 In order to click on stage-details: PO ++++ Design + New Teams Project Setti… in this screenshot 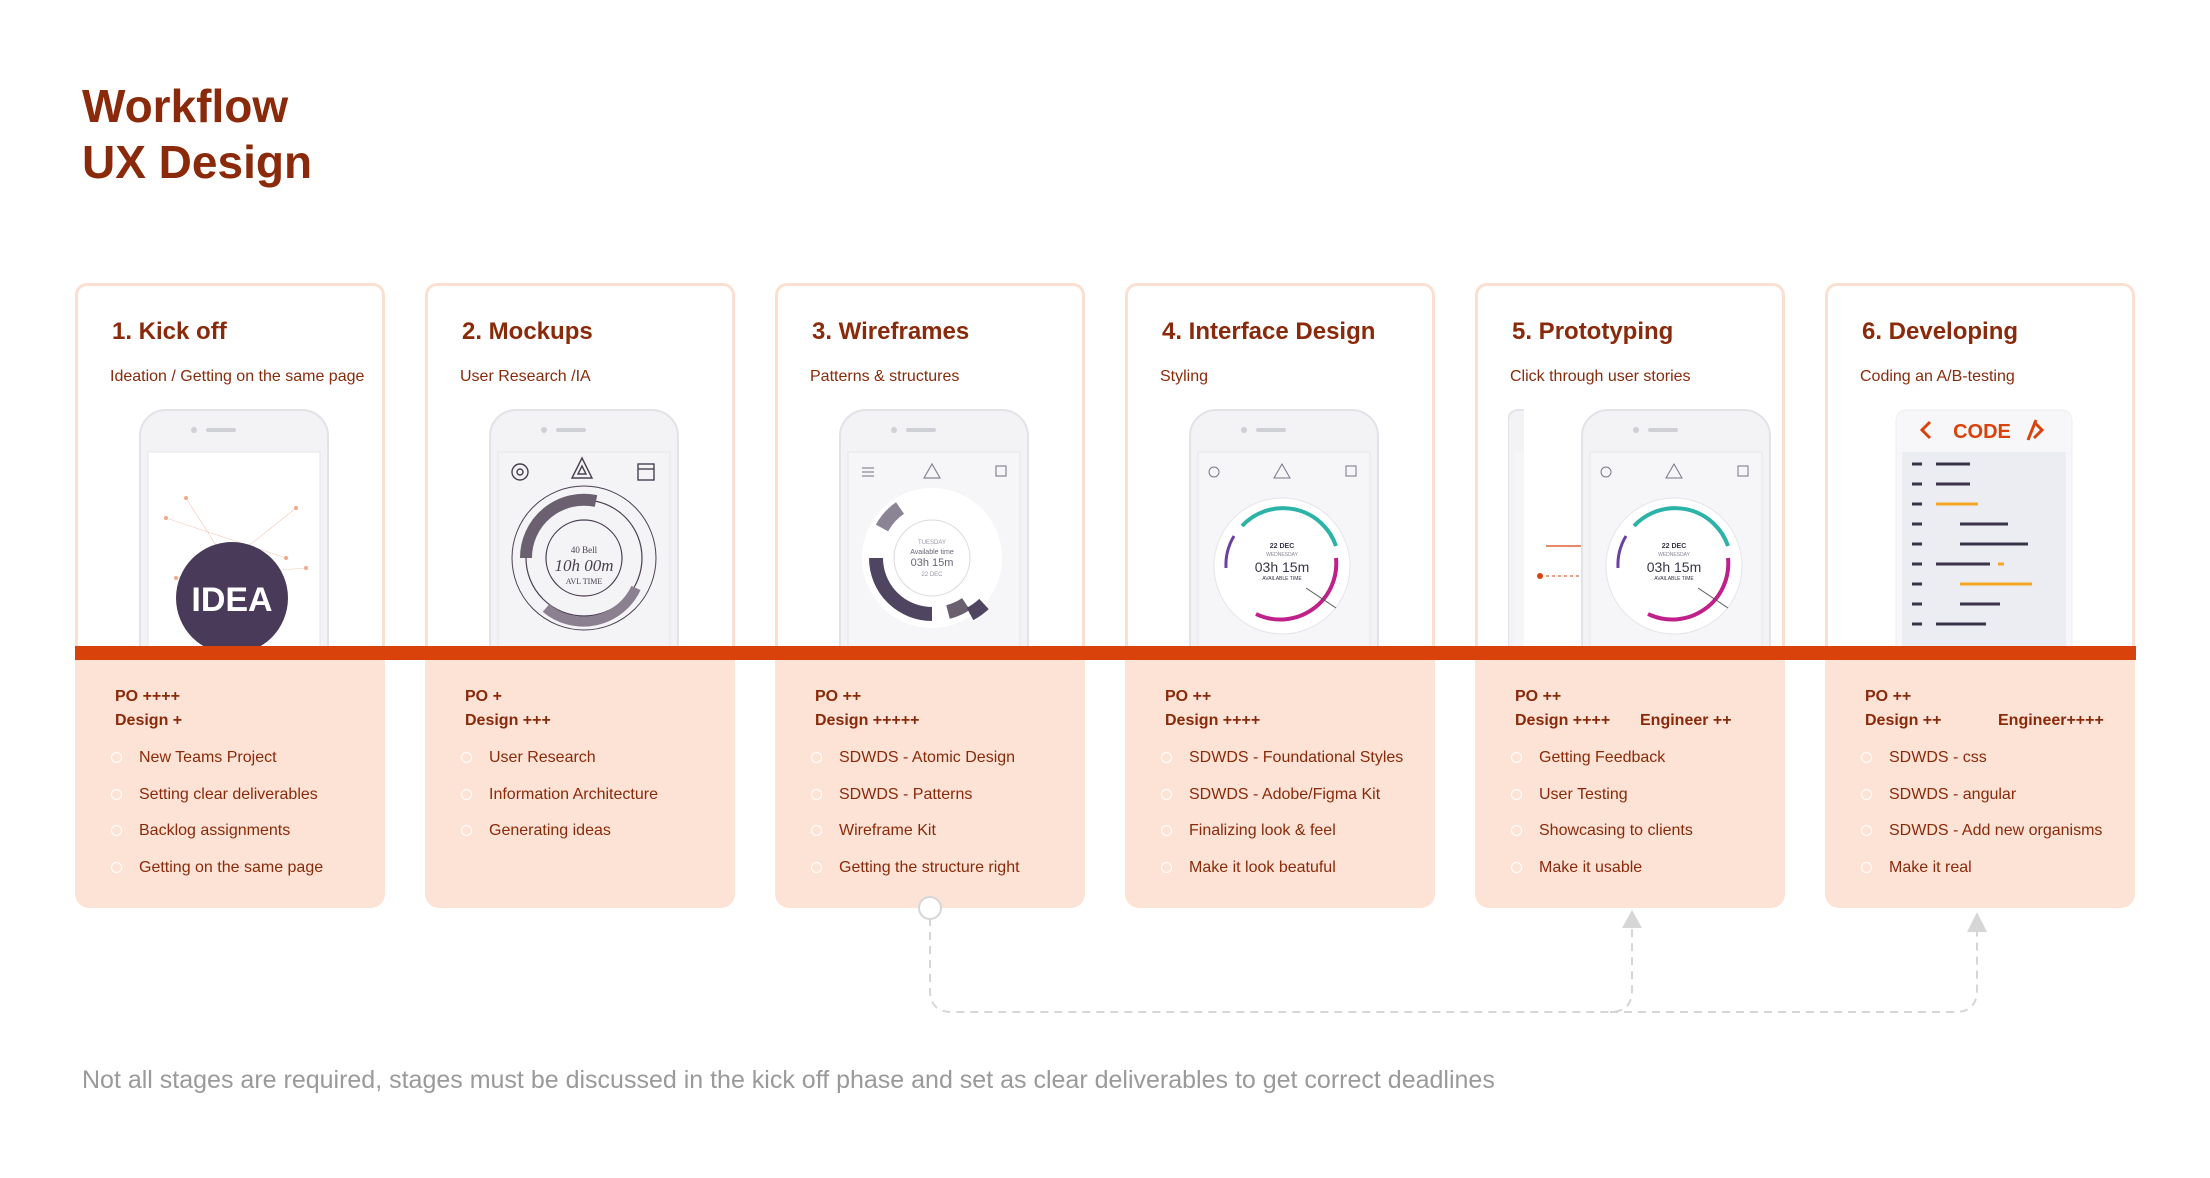, I will do `click(230, 780)`.